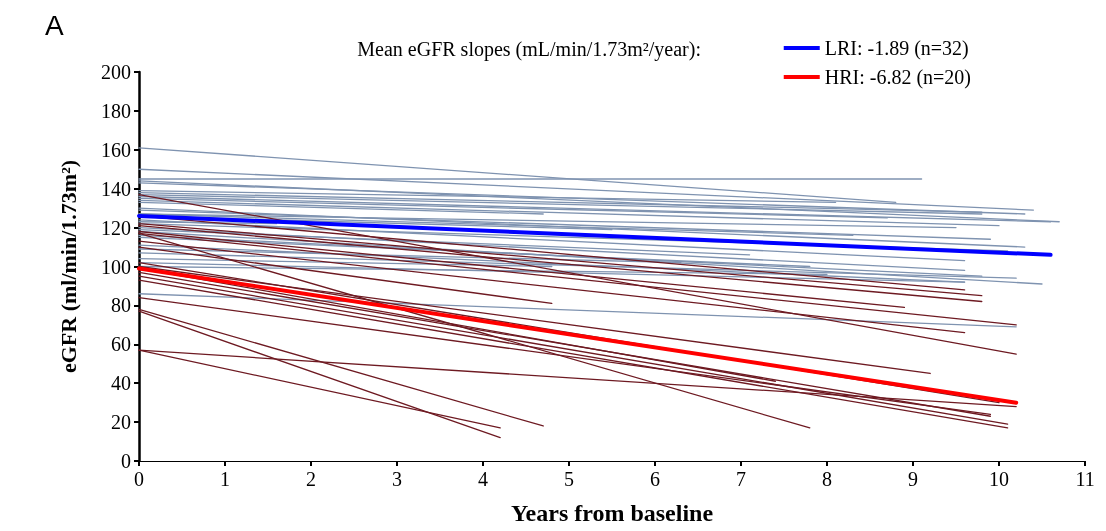 The image size is (1106, 531). I want to click on x-tick-label: 4, so click(483, 479).